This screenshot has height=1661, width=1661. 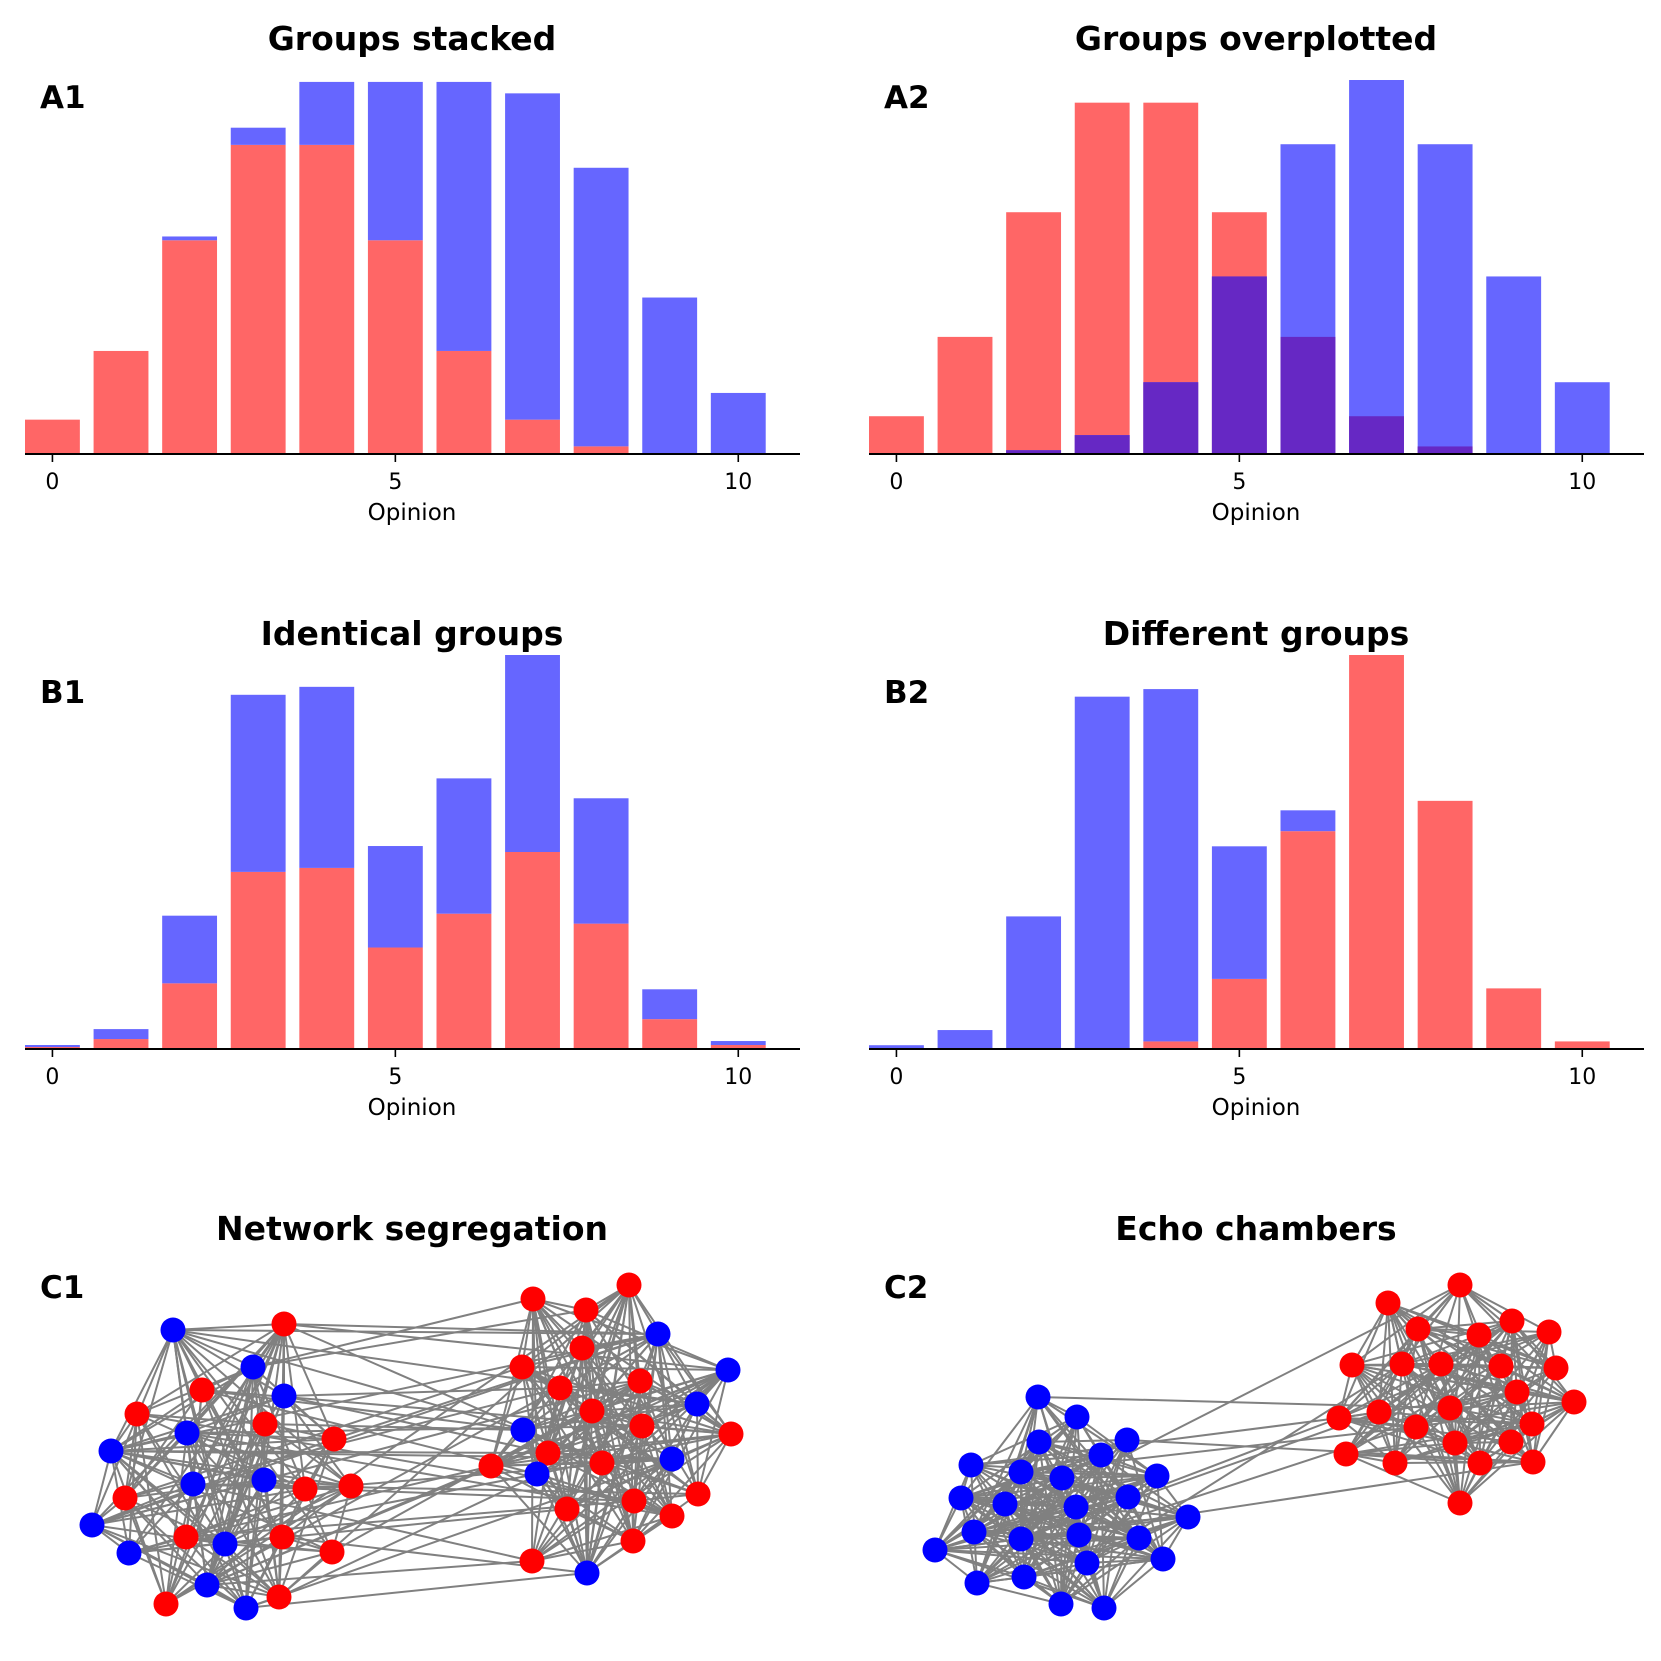 What do you see at coordinates (412, 867) in the screenshot?
I see `panel-b1: Identical groups B1 0 5 10 Opinion` at bounding box center [412, 867].